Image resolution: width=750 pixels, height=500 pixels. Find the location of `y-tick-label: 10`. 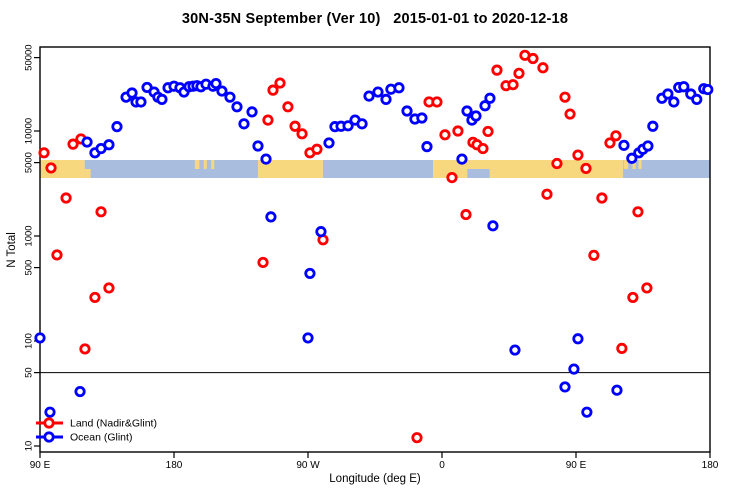

y-tick-label: 10 is located at coordinates (29, 446).